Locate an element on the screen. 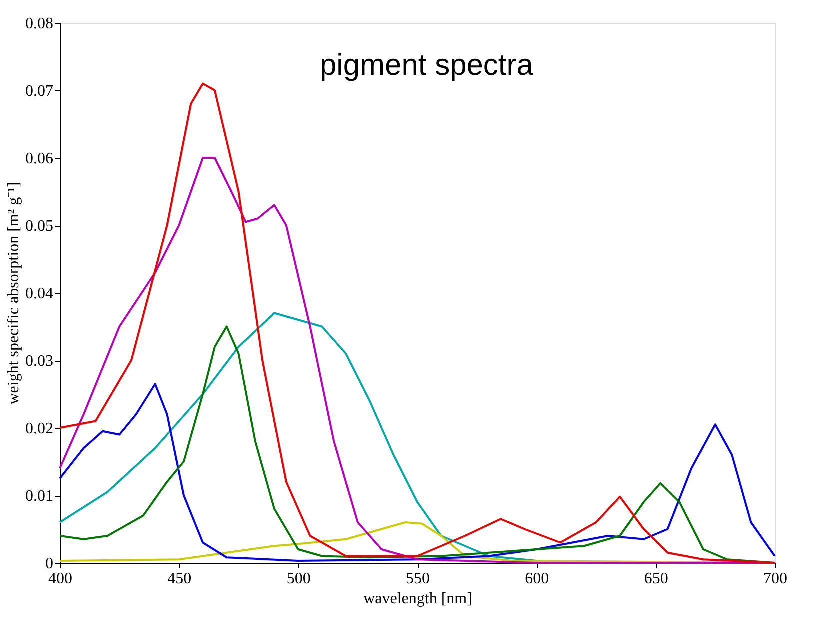 The height and width of the screenshot is (625, 832). y-tick-label: 0.05 is located at coordinates (40, 226).